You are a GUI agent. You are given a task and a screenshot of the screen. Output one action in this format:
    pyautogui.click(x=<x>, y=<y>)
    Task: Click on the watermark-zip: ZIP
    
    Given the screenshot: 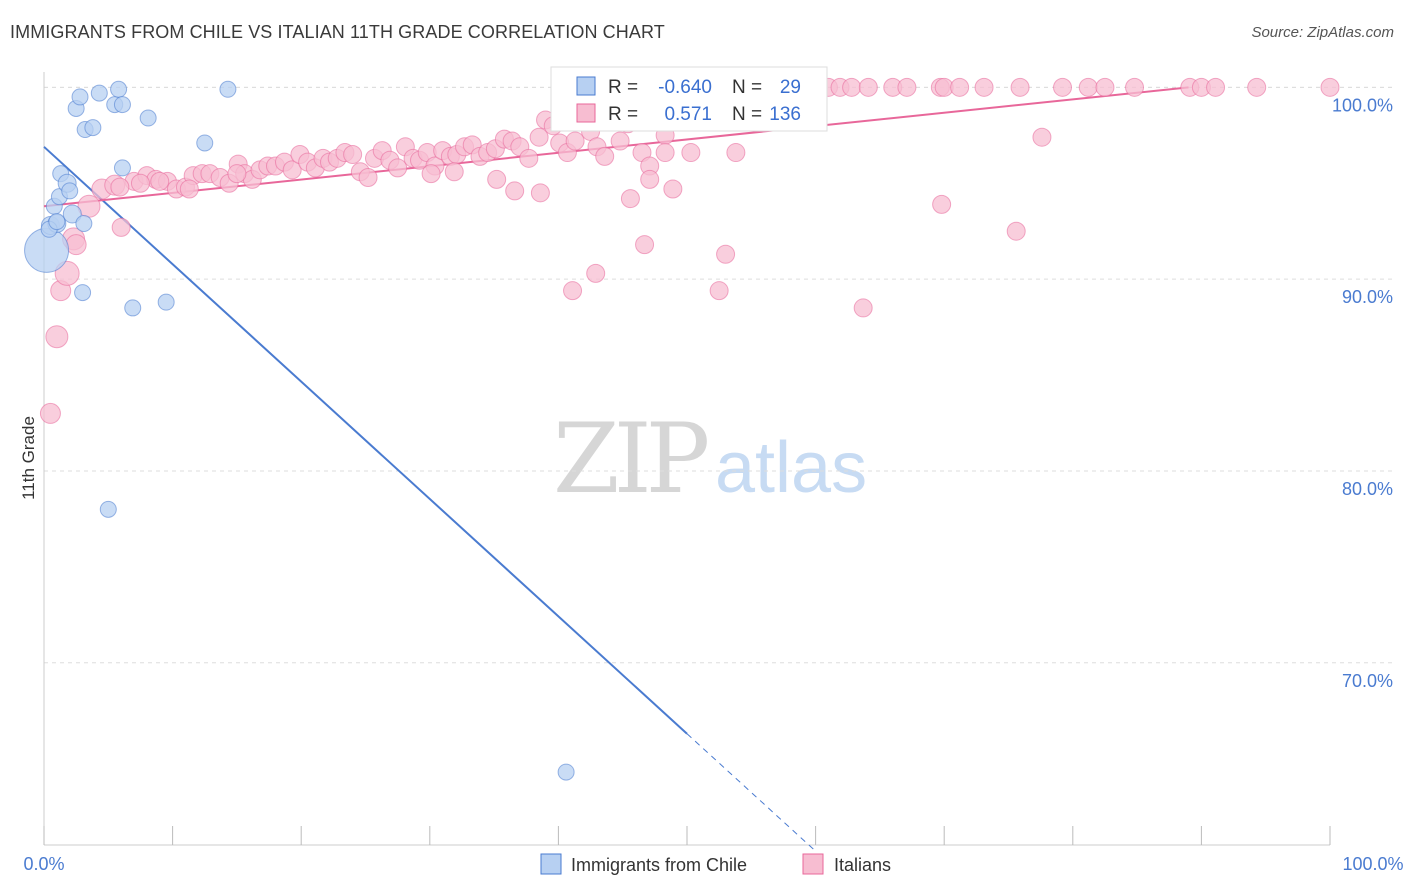 What is the action you would take?
    pyautogui.click(x=630, y=459)
    